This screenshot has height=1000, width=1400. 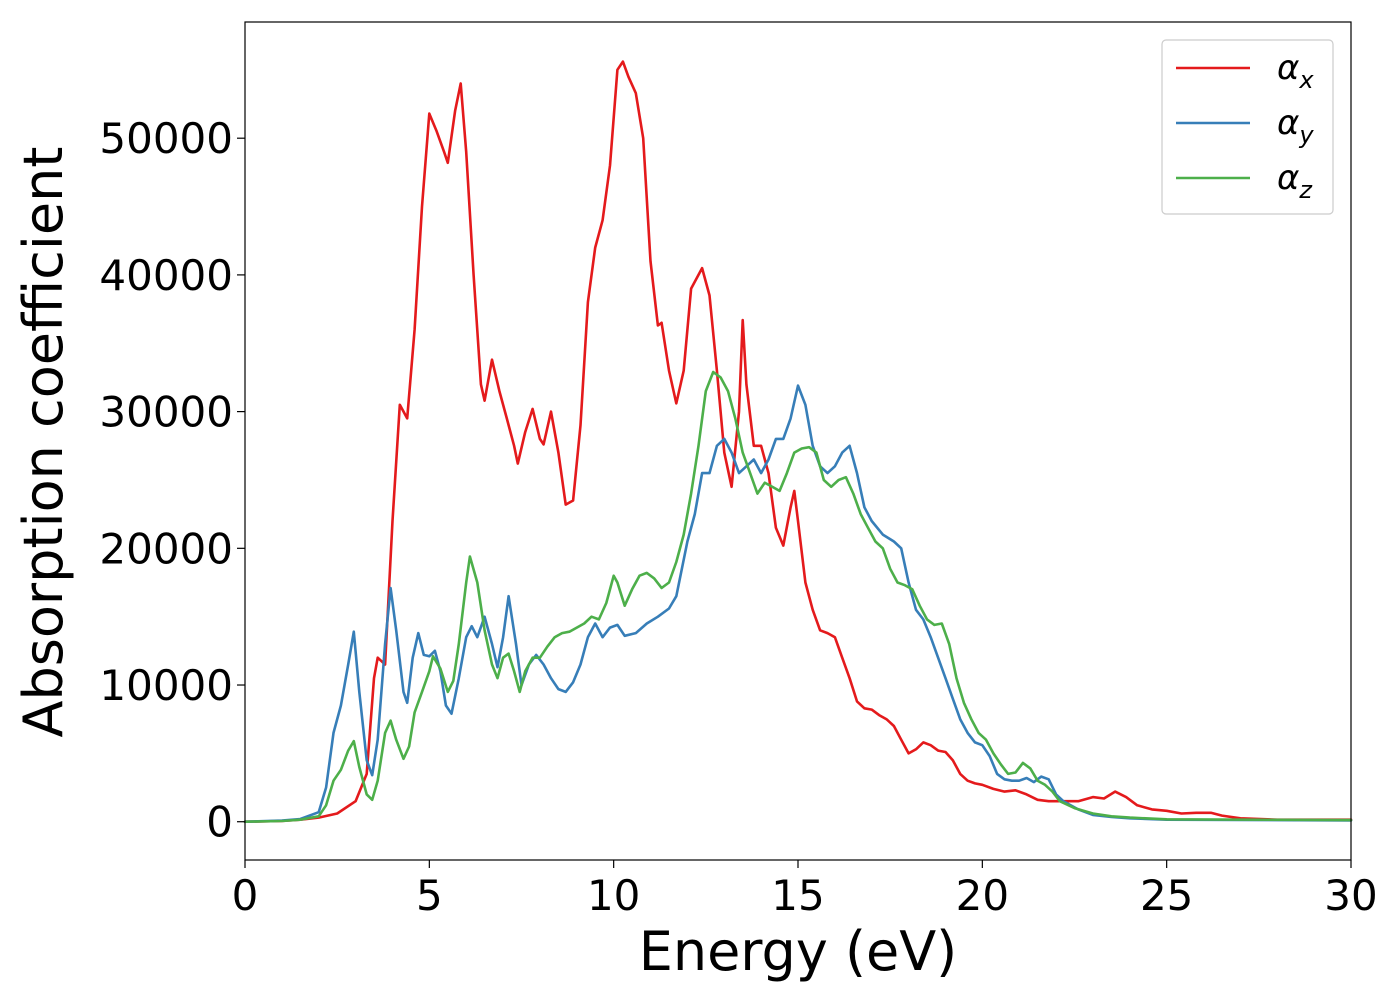 What do you see at coordinates (1350, 895) in the screenshot?
I see `x-tick-label: 30` at bounding box center [1350, 895].